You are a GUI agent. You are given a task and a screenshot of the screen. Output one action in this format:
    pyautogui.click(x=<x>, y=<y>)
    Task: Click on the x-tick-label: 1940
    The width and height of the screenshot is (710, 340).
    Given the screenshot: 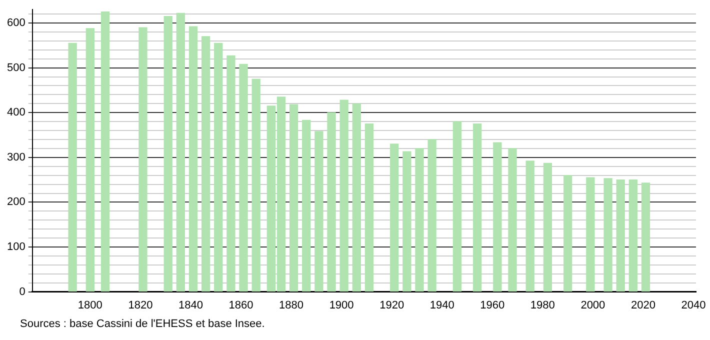 What is the action you would take?
    pyautogui.click(x=442, y=305)
    